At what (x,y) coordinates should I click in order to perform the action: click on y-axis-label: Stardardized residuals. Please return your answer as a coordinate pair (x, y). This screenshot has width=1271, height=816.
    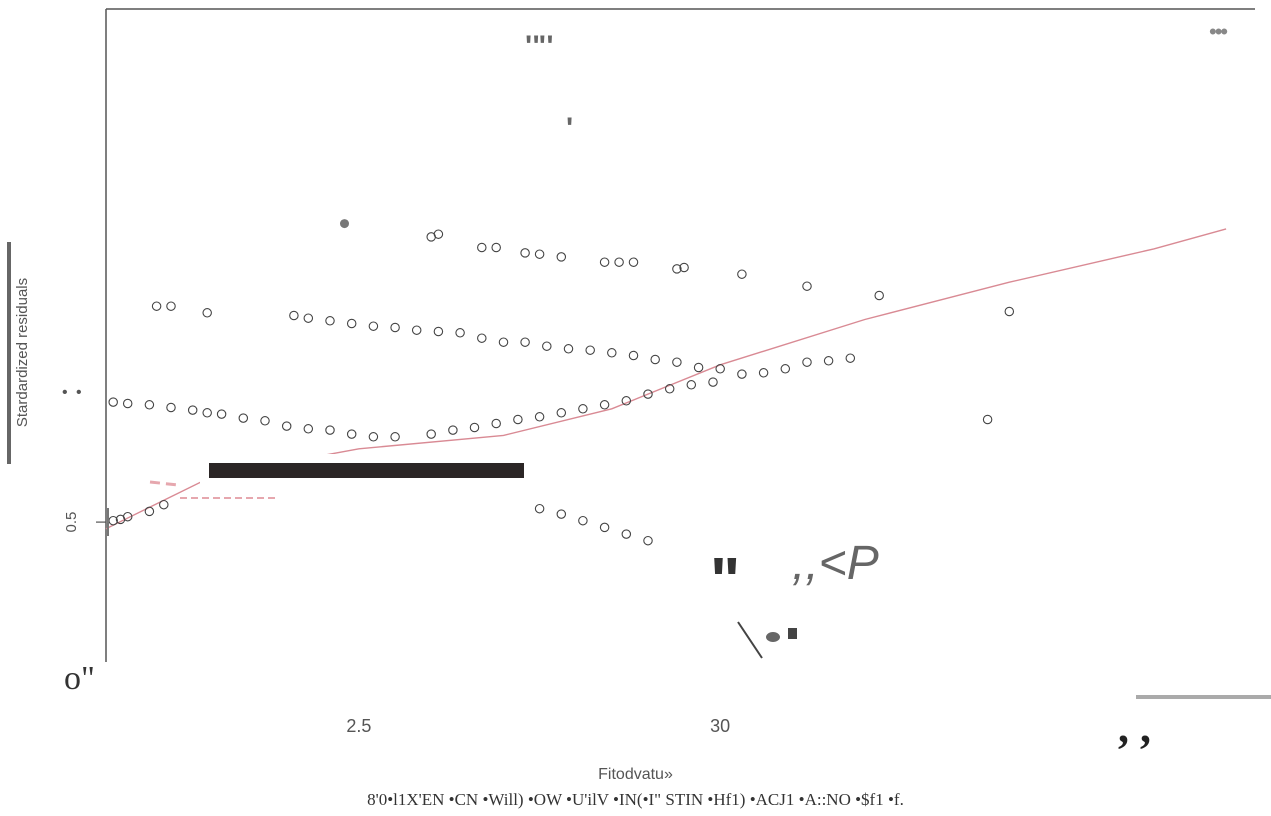
    Looking at the image, I should click on (23, 352).